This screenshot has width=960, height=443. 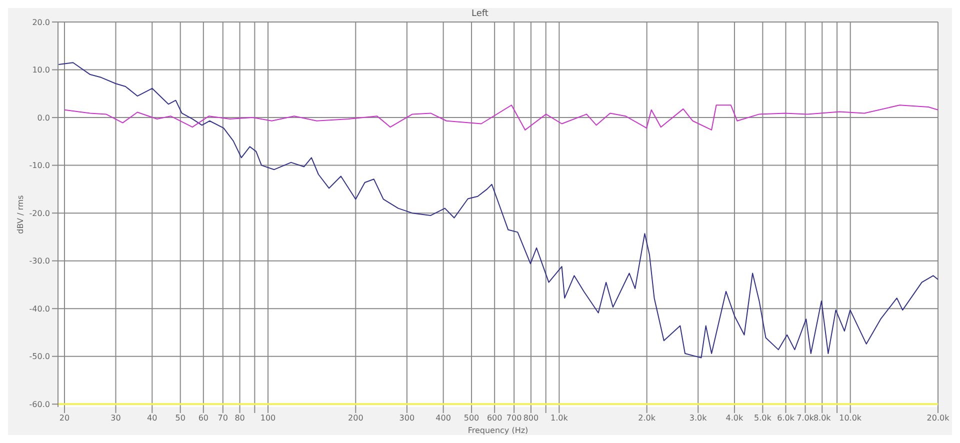 What do you see at coordinates (698, 418) in the screenshot?
I see `x-tick-label: 3.0k` at bounding box center [698, 418].